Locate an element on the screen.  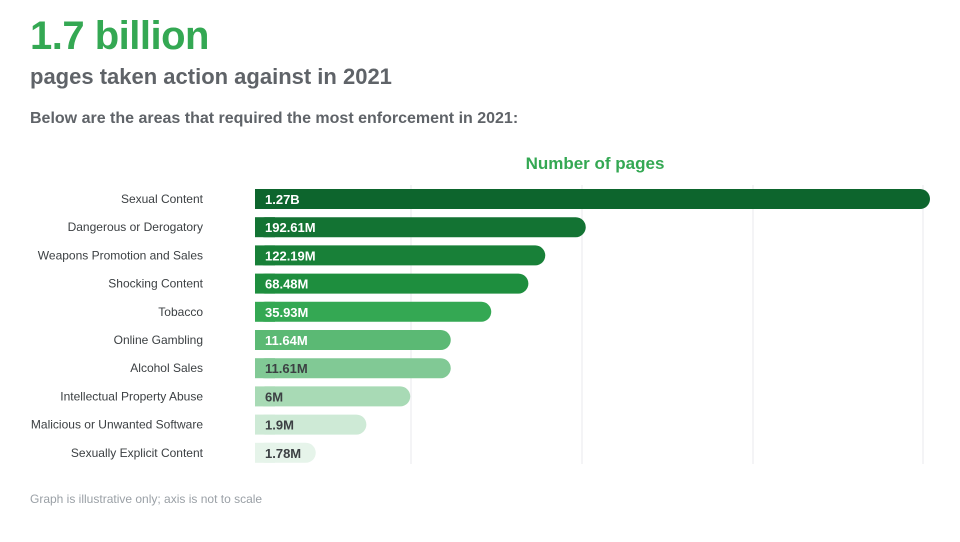
value-label: 11.61M is located at coordinates (286, 368).